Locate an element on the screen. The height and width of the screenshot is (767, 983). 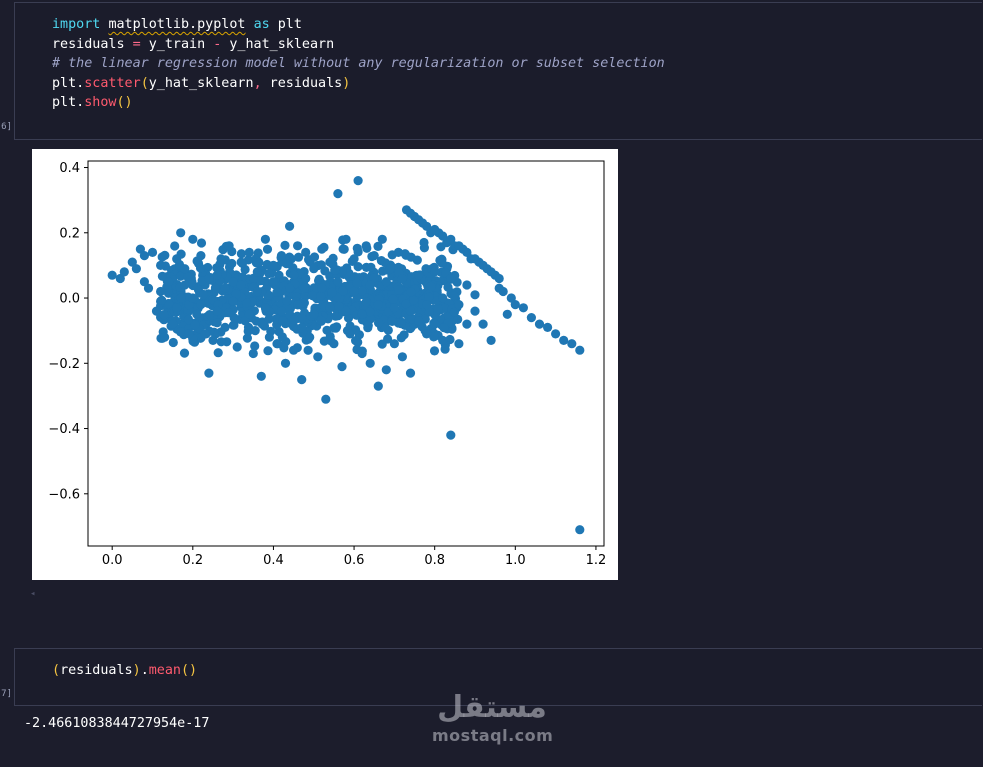
mean-output: -2.4661083844727954e-17 is located at coordinates (117, 723).